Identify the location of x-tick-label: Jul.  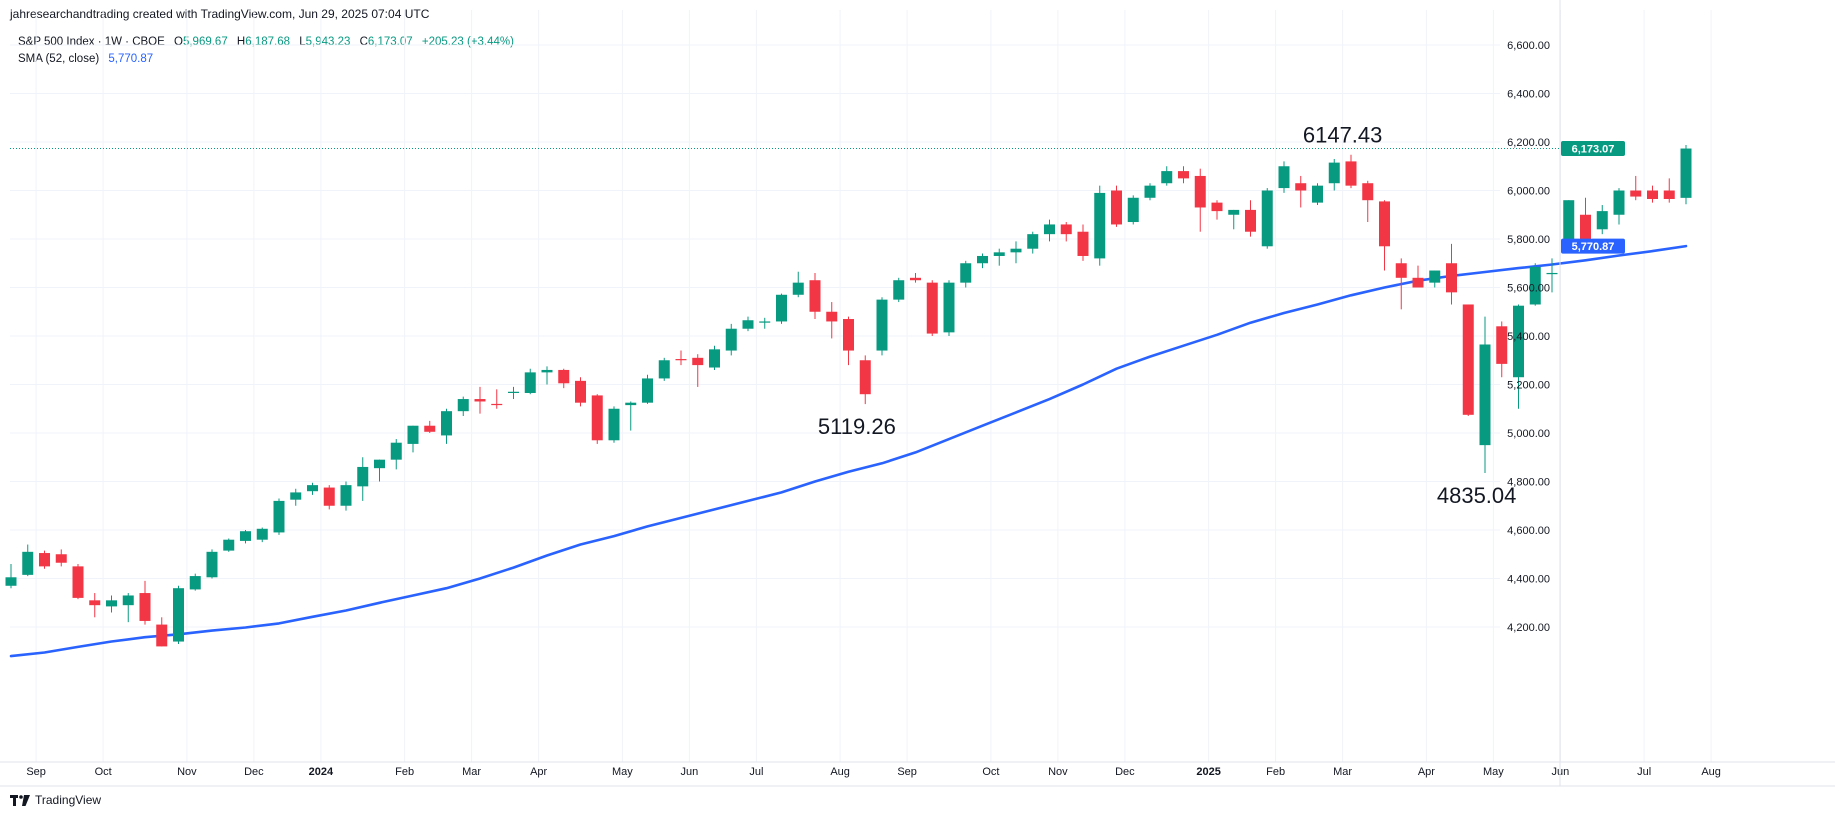
(756, 772).